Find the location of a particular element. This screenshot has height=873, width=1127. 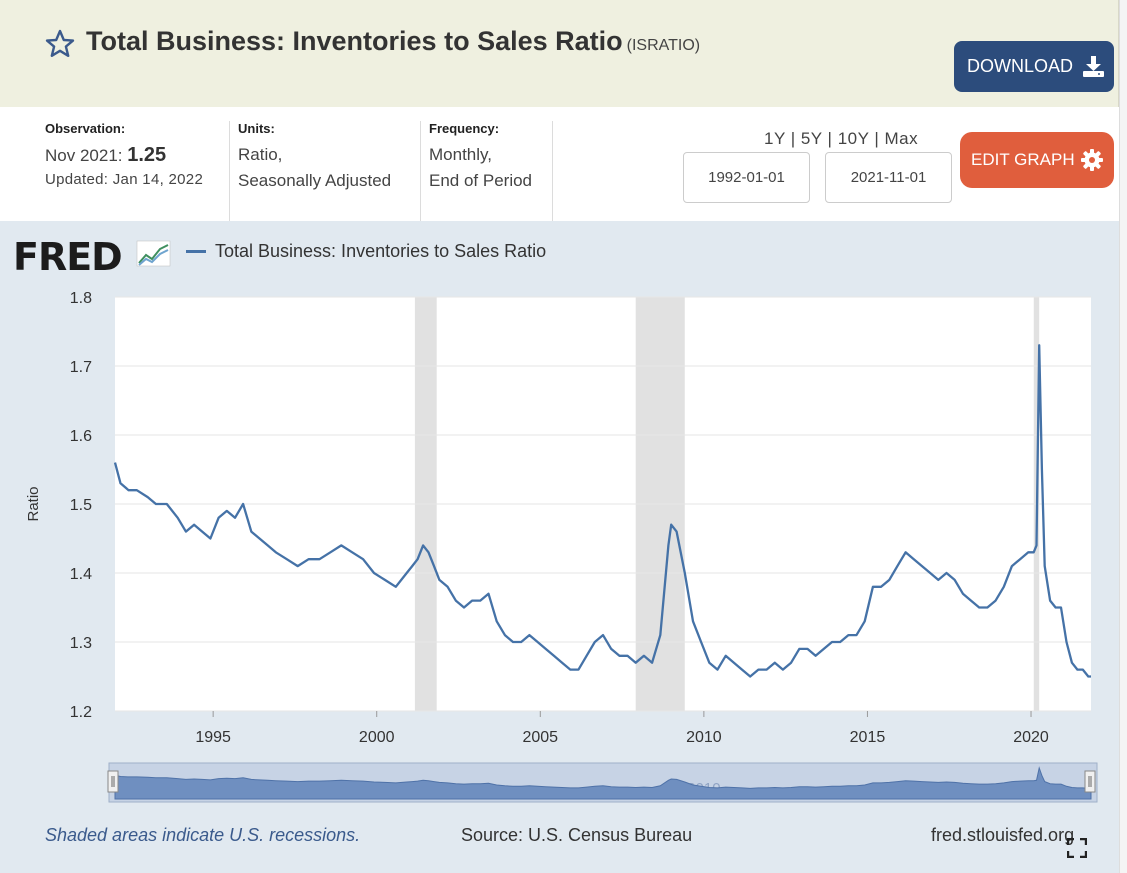

download-icon is located at coordinates (1094, 66).